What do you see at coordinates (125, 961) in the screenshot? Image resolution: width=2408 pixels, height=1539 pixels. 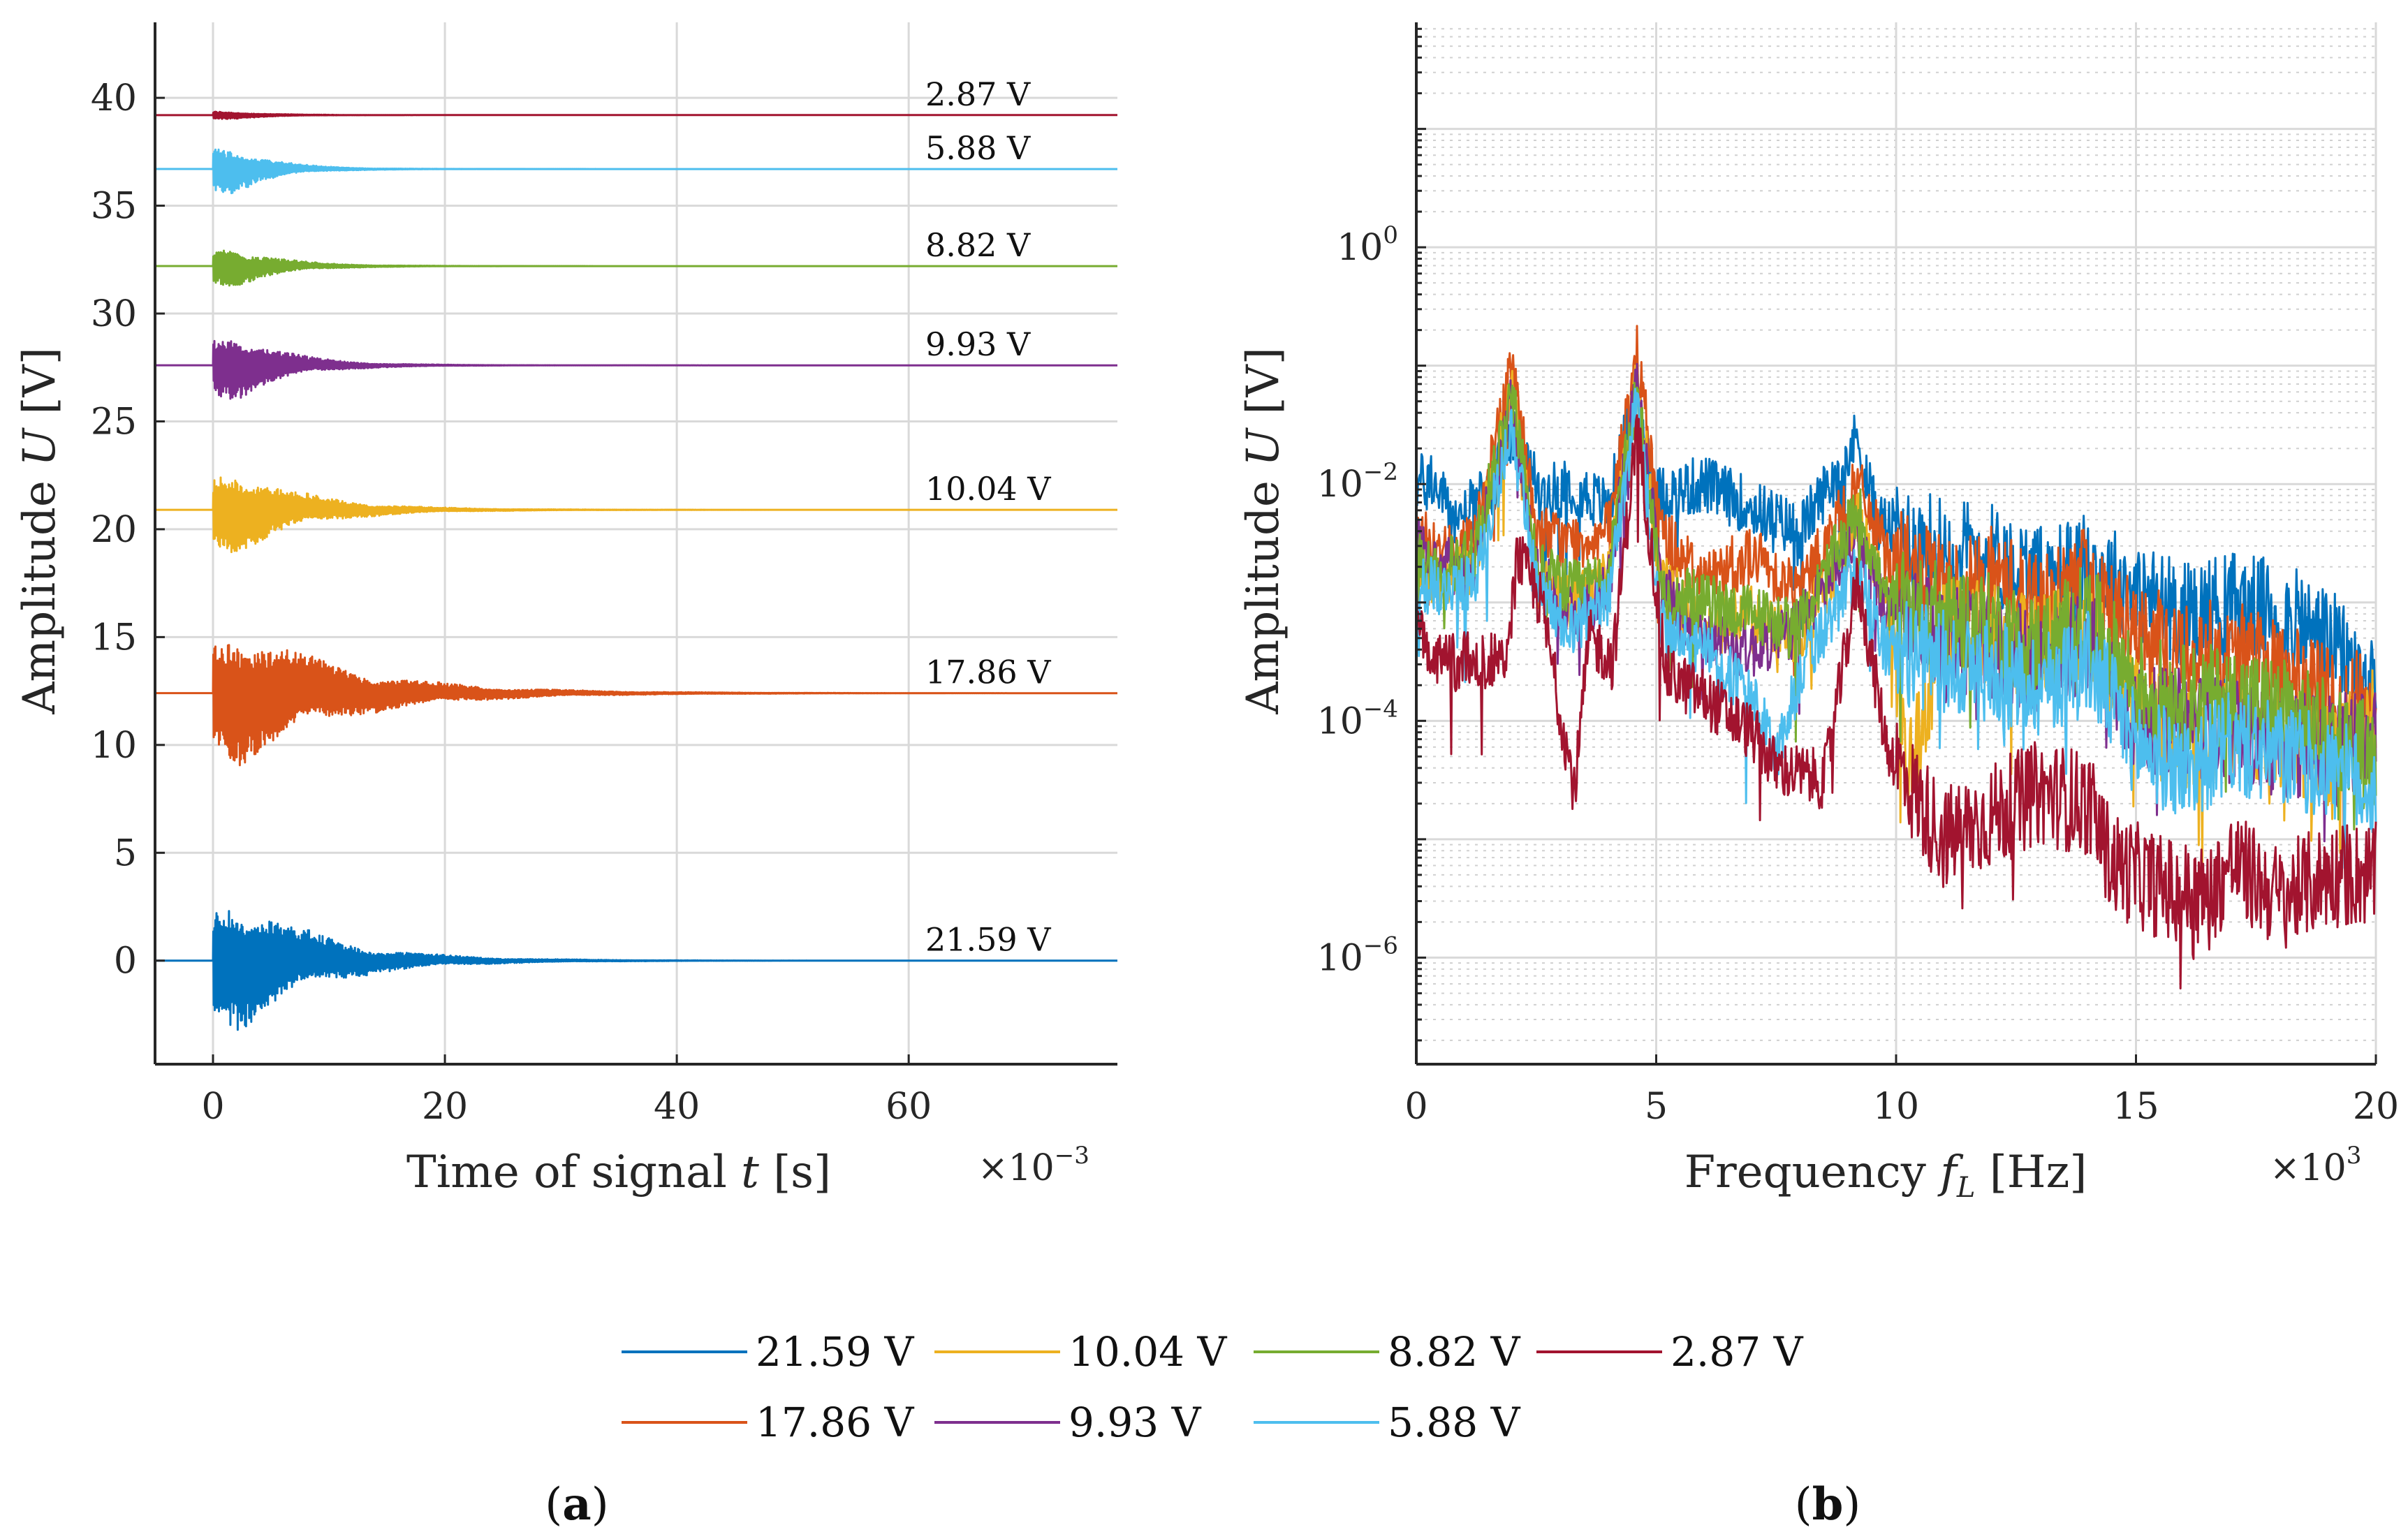 I see `y-tick-label: 0` at bounding box center [125, 961].